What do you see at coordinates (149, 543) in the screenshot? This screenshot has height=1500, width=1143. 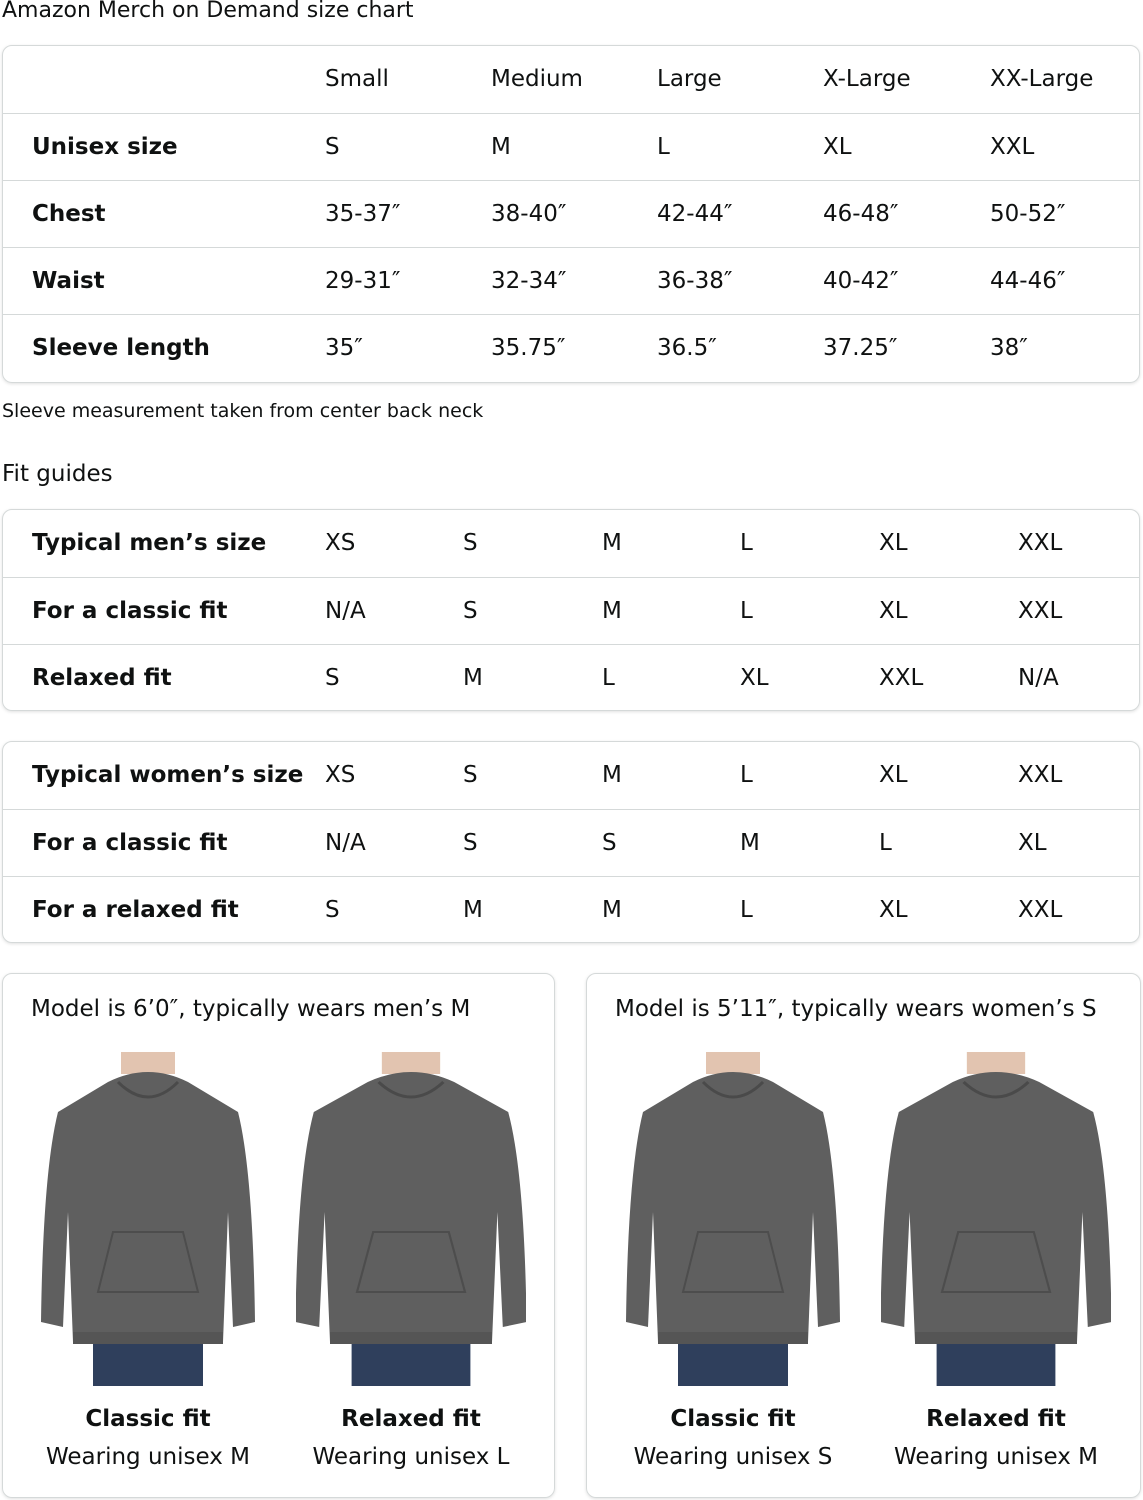 I see `row-label: Typical men’s size` at bounding box center [149, 543].